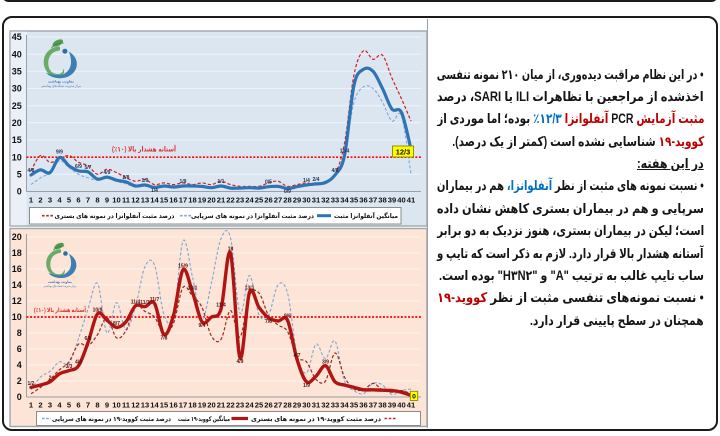 The image size is (720, 436). Describe the element at coordinates (154, 191) in the screenshot. I see `svg-text: 1/4` at that location.